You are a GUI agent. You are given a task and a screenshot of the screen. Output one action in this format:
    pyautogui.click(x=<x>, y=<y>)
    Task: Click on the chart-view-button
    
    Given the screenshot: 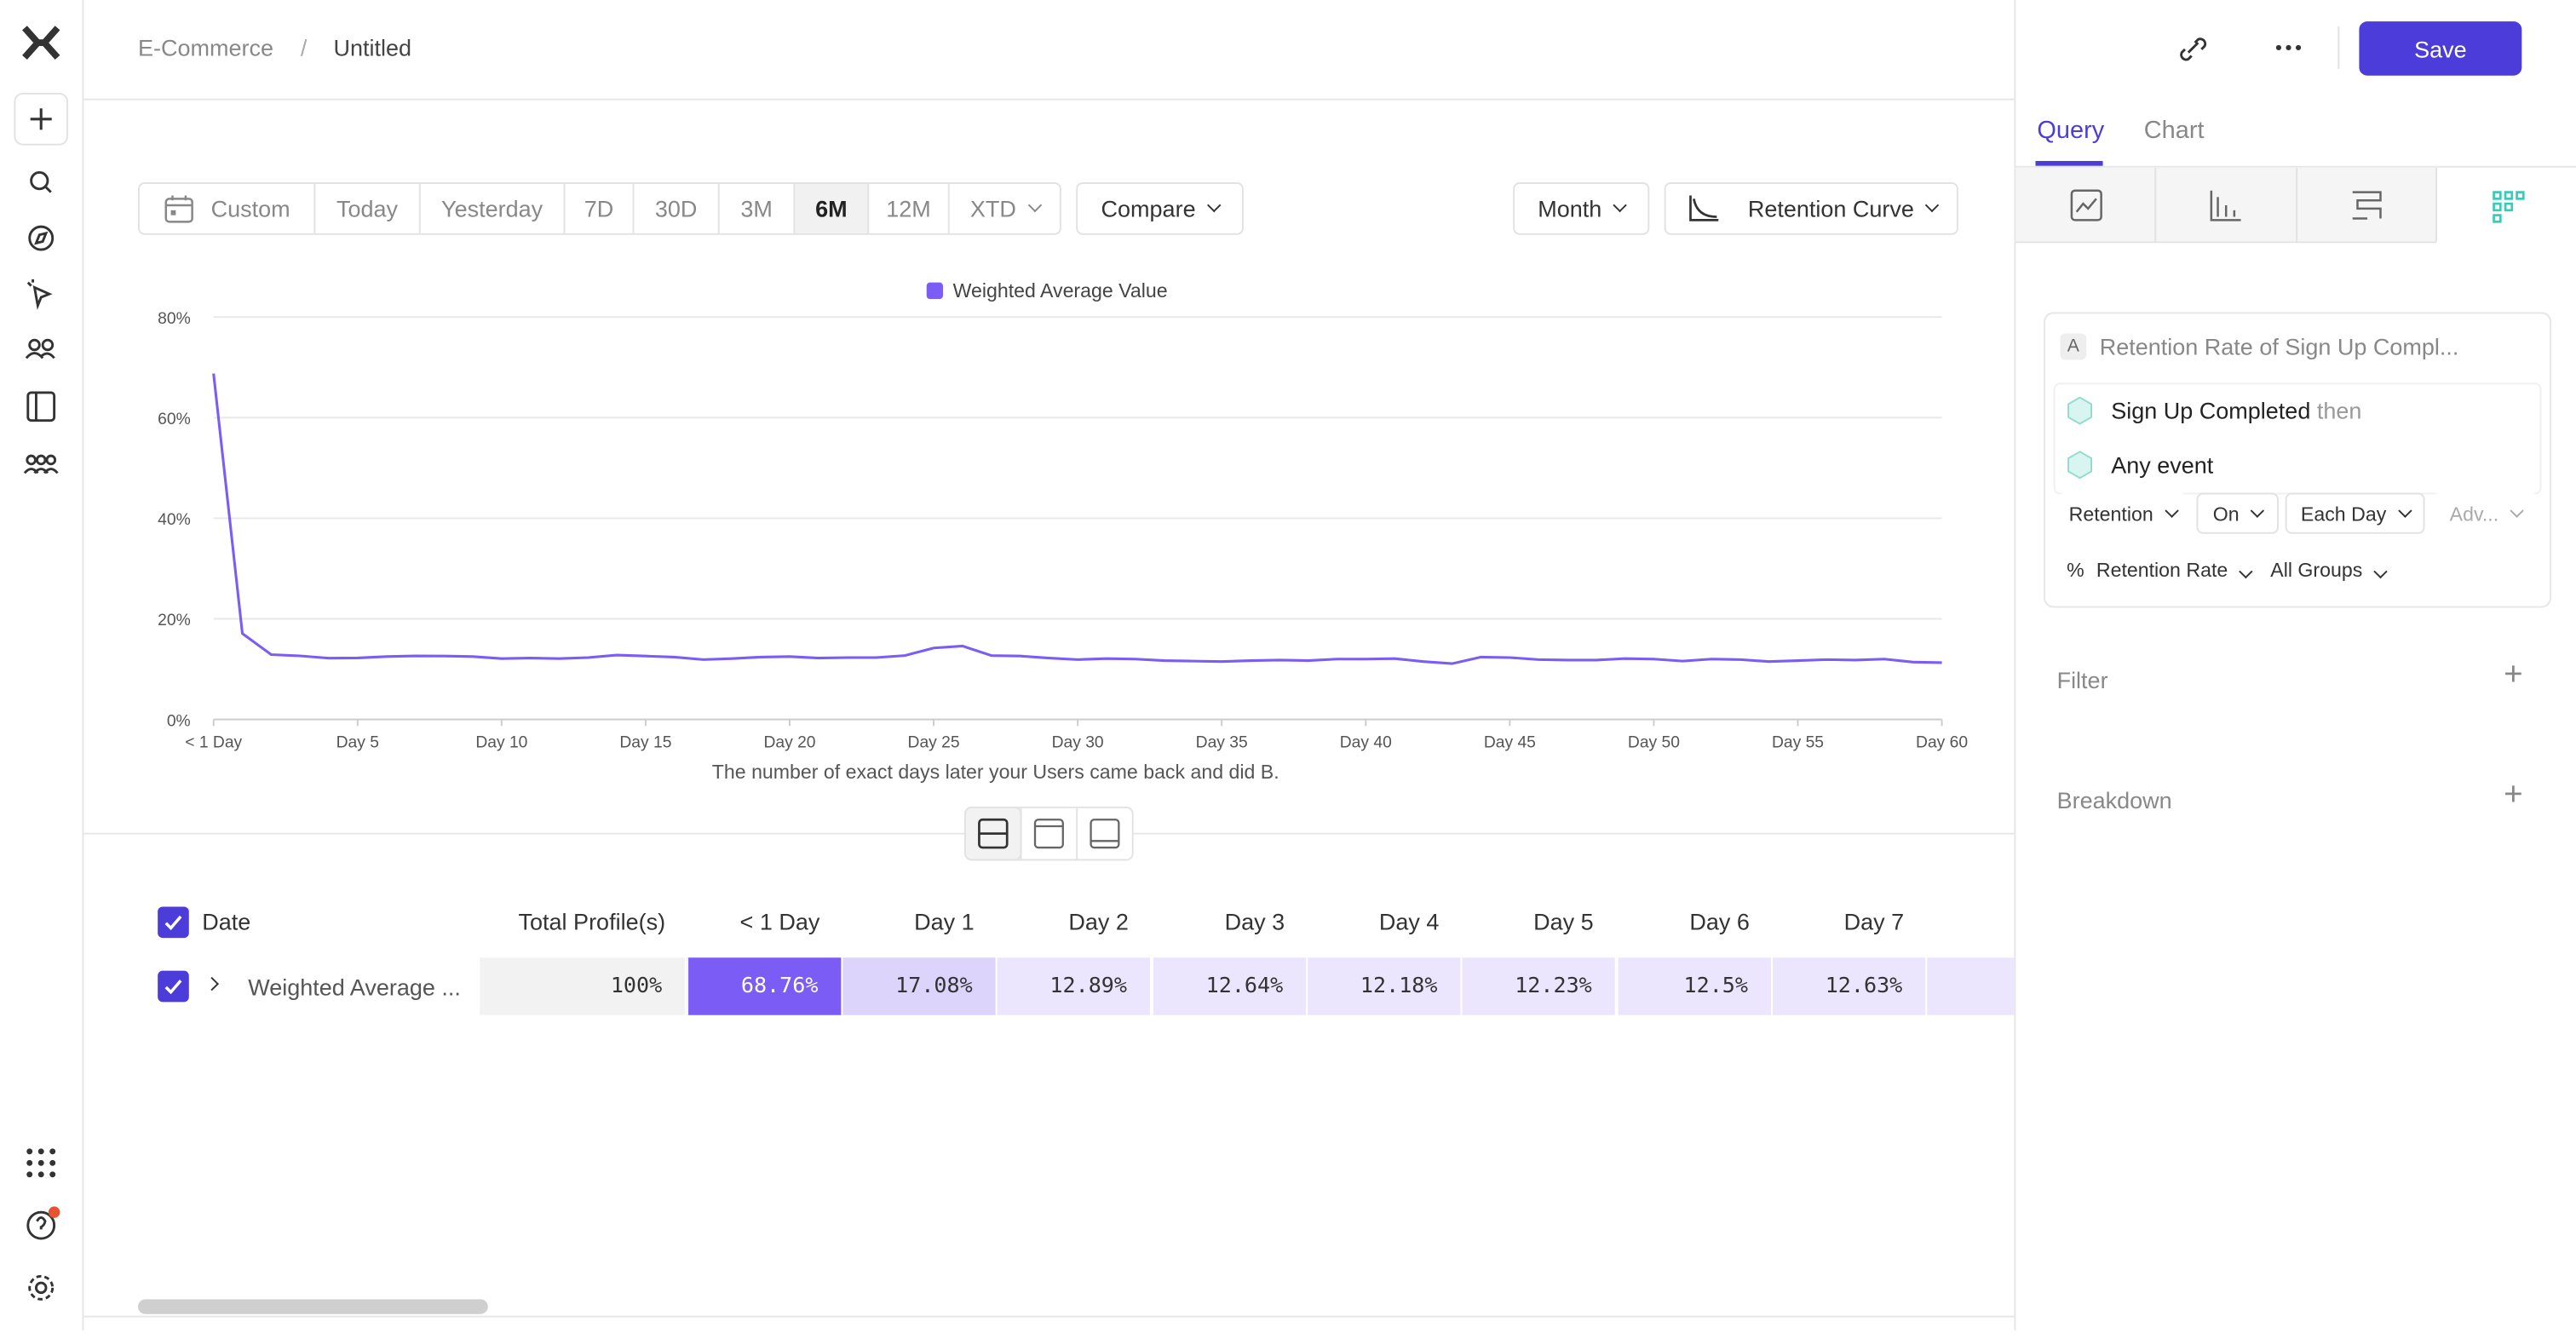 What is the action you would take?
    pyautogui.click(x=1049, y=834)
    